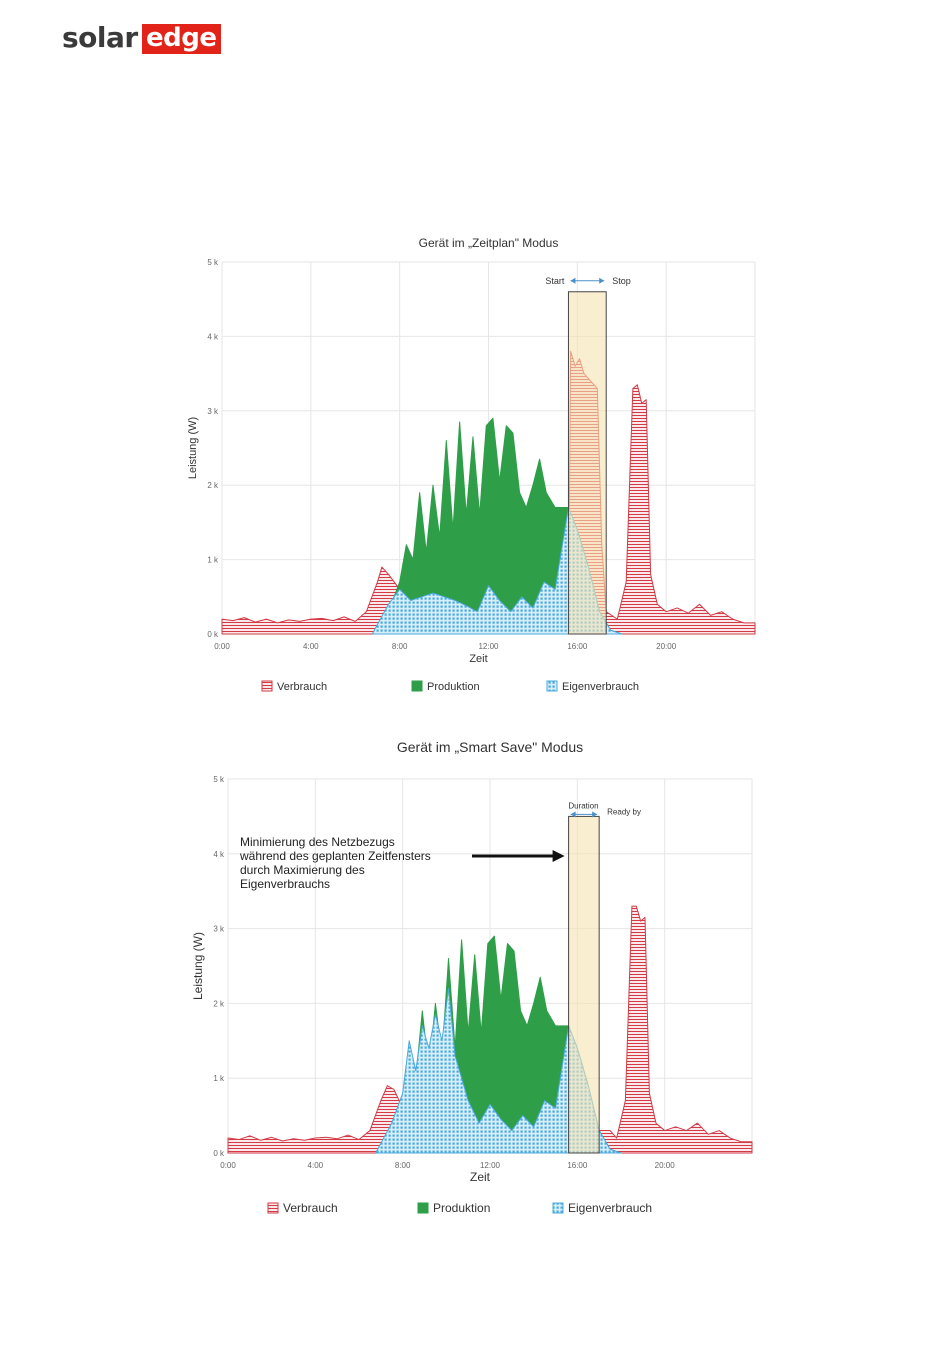  What do you see at coordinates (555, 281) in the screenshot?
I see `annotation-left: Start` at bounding box center [555, 281].